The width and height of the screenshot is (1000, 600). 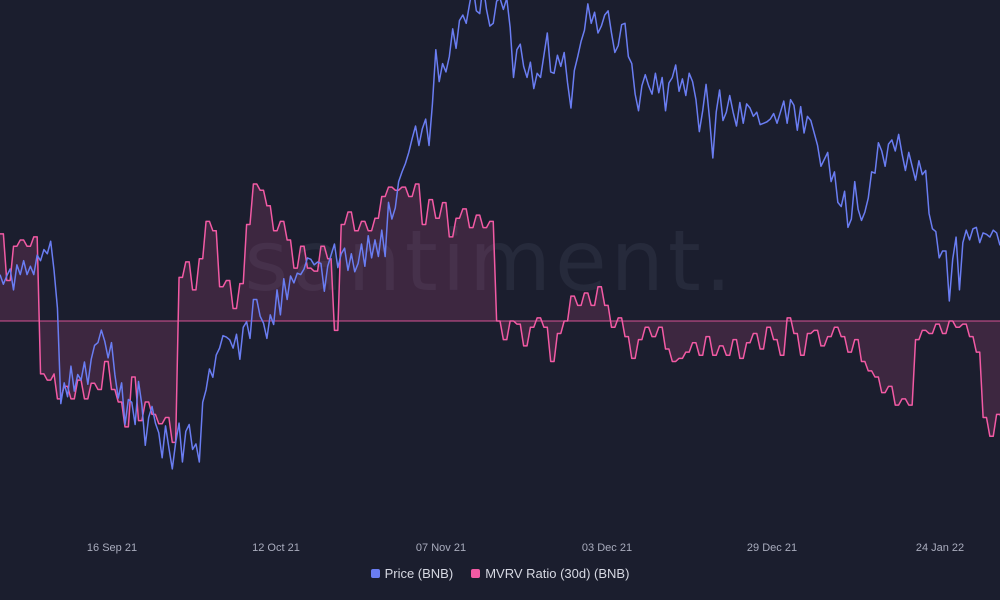 I want to click on x-tick-label: 12 Oct 21, so click(x=276, y=548).